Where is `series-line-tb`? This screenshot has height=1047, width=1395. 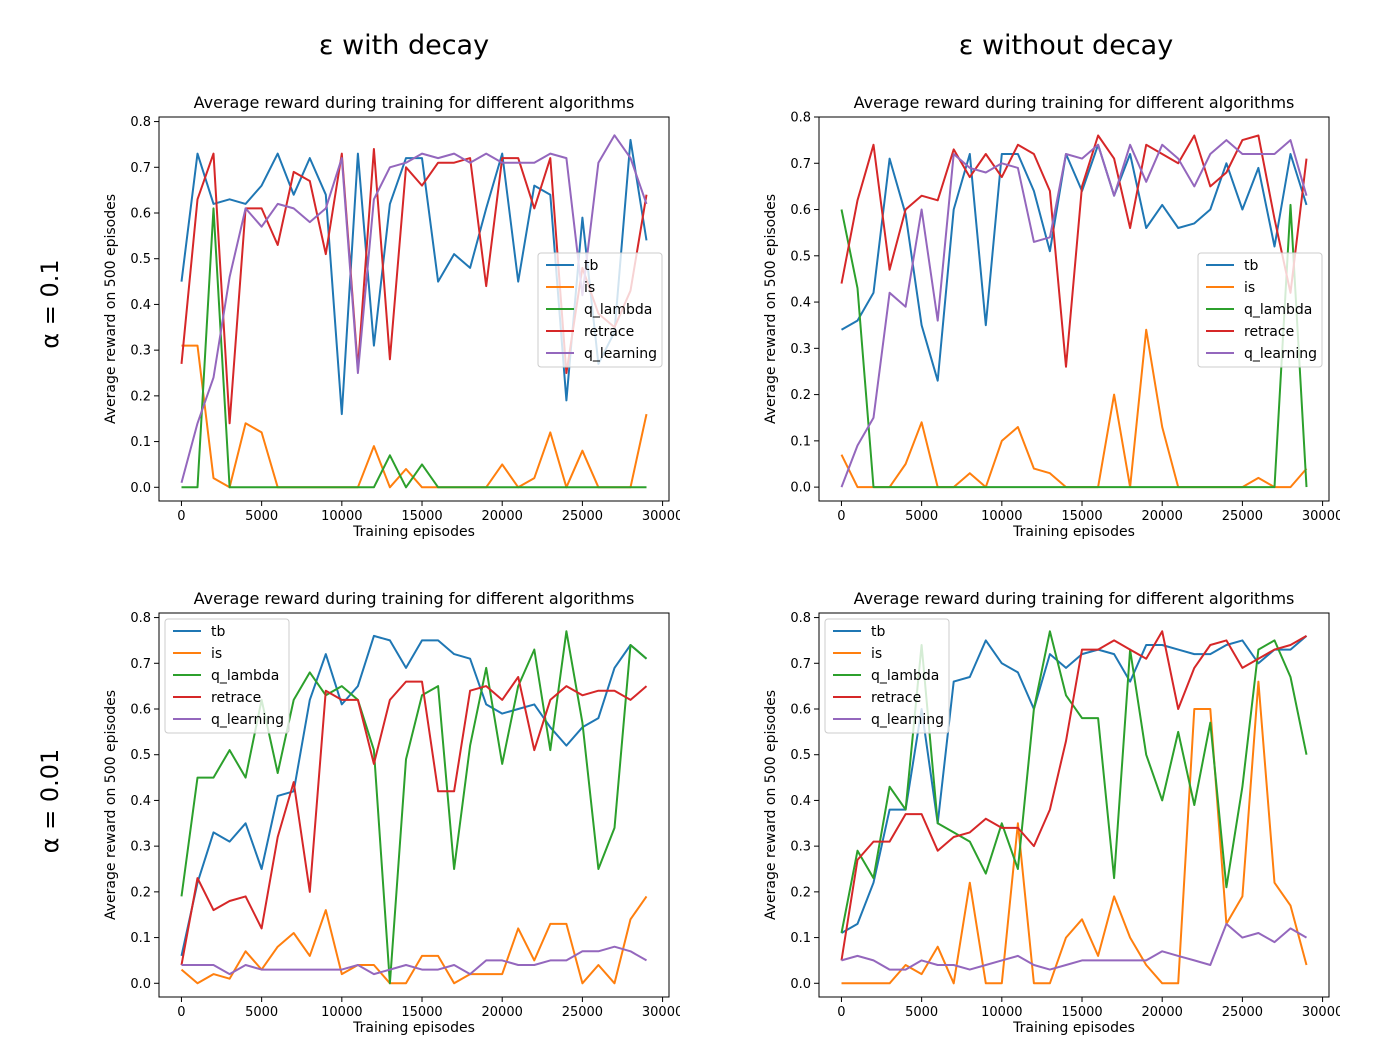 series-line-tb is located at coordinates (1074, 262).